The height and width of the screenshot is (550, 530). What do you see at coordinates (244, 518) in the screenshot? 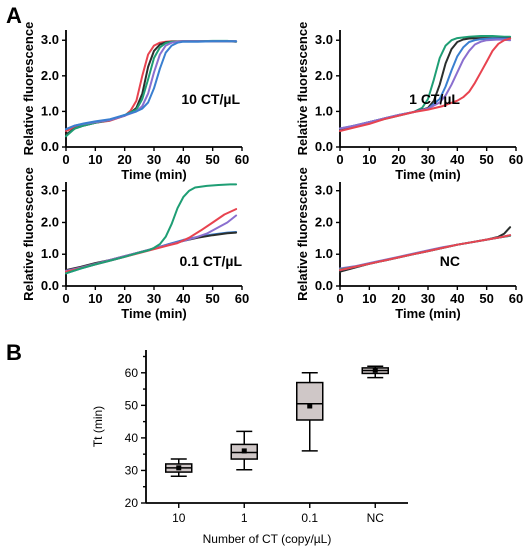
I see `x-tick-label: 1` at bounding box center [244, 518].